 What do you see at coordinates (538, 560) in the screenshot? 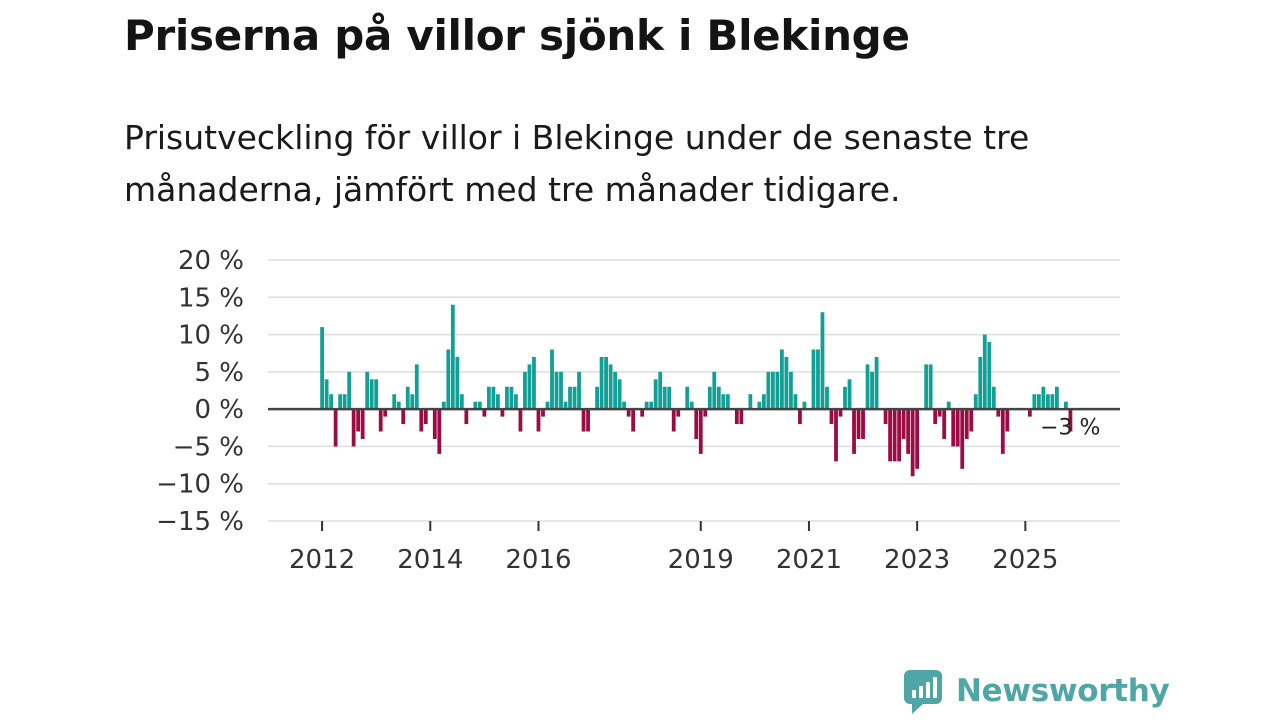
I see `x-tick-label: 2016` at bounding box center [538, 560].